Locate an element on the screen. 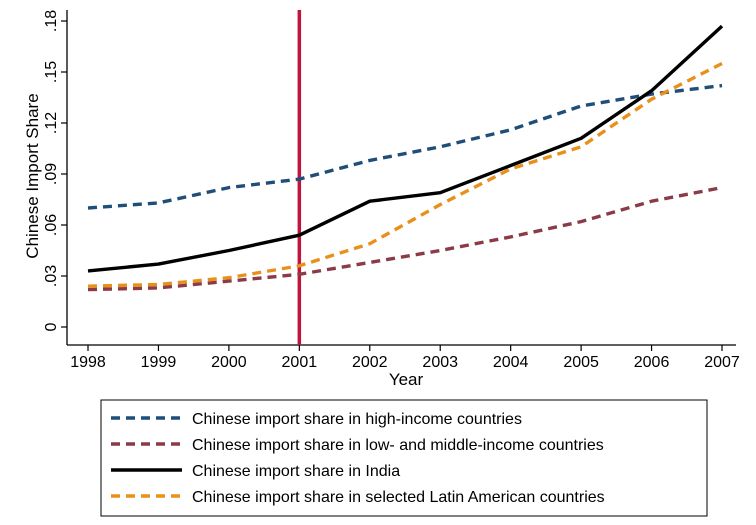 The image size is (756, 525). legend-label-3: Chinese import share in India is located at coordinates (296, 471).